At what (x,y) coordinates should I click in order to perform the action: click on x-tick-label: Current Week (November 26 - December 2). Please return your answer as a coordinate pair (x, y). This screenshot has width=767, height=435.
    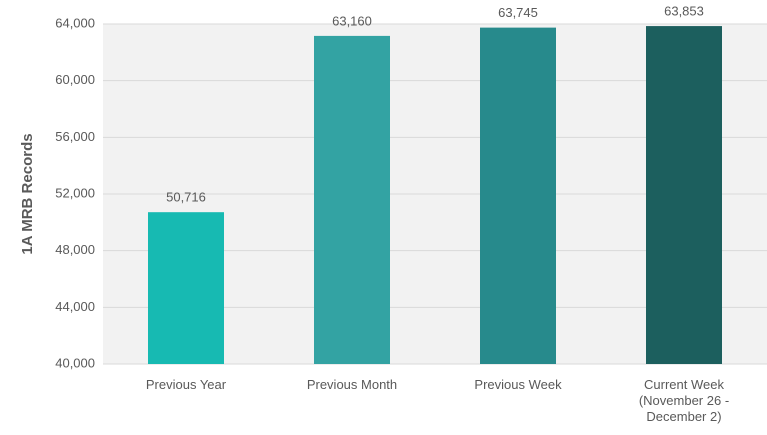
    Looking at the image, I should click on (684, 400).